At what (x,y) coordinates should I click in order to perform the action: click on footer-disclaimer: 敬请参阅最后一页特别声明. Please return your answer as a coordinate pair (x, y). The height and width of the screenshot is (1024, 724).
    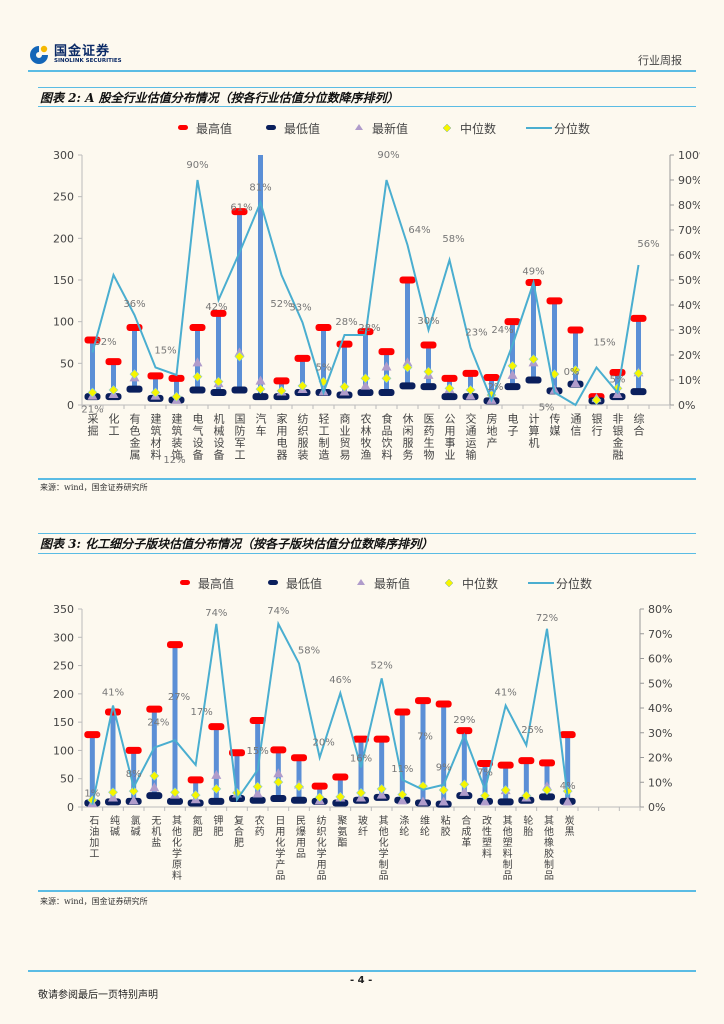
    Looking at the image, I should click on (98, 995).